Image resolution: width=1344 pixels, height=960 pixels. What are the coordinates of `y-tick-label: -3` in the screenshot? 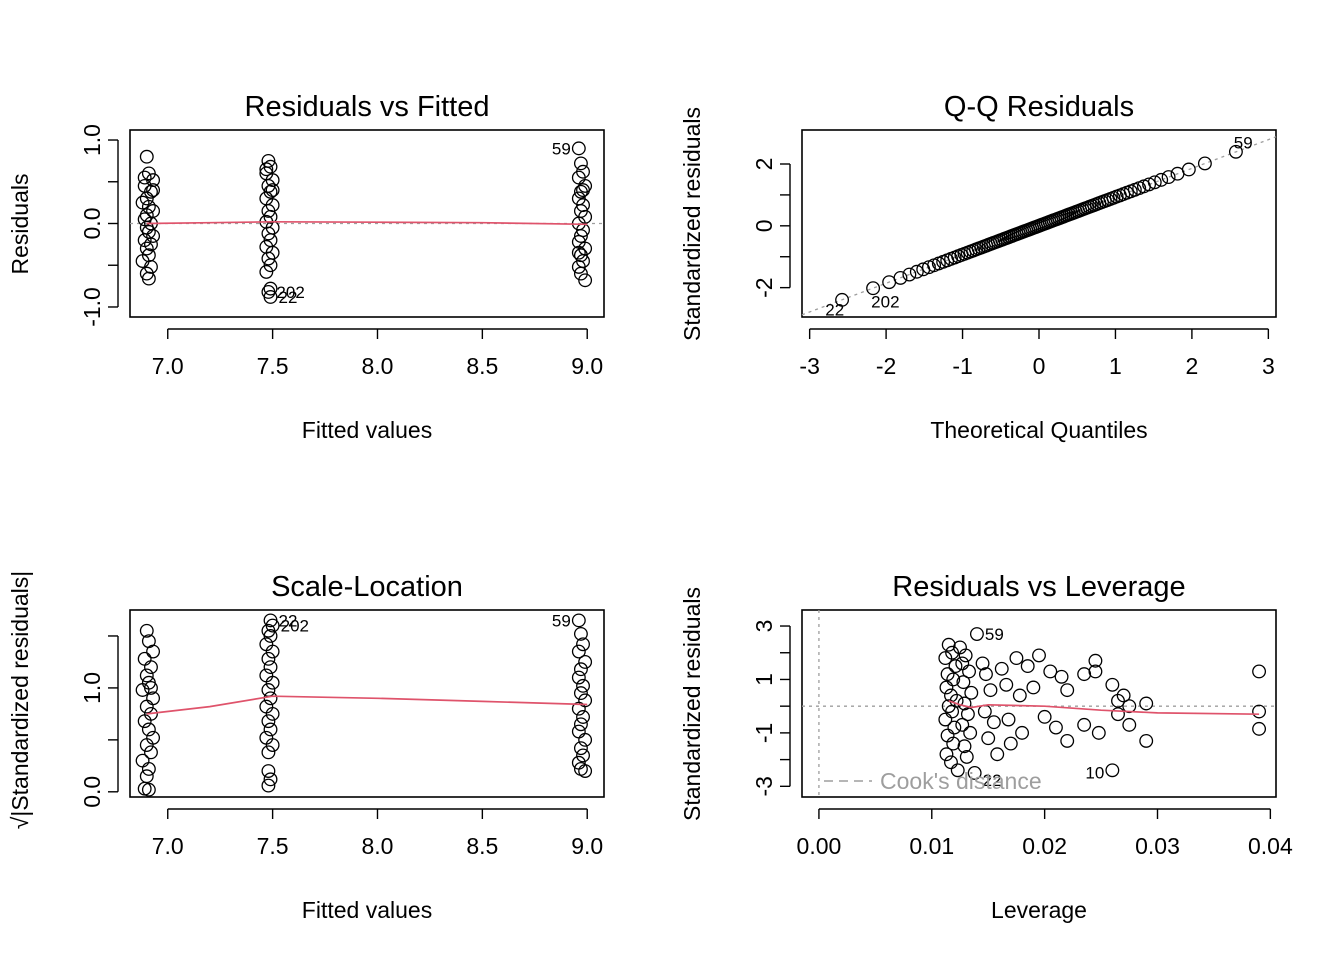 It's located at (764, 786).